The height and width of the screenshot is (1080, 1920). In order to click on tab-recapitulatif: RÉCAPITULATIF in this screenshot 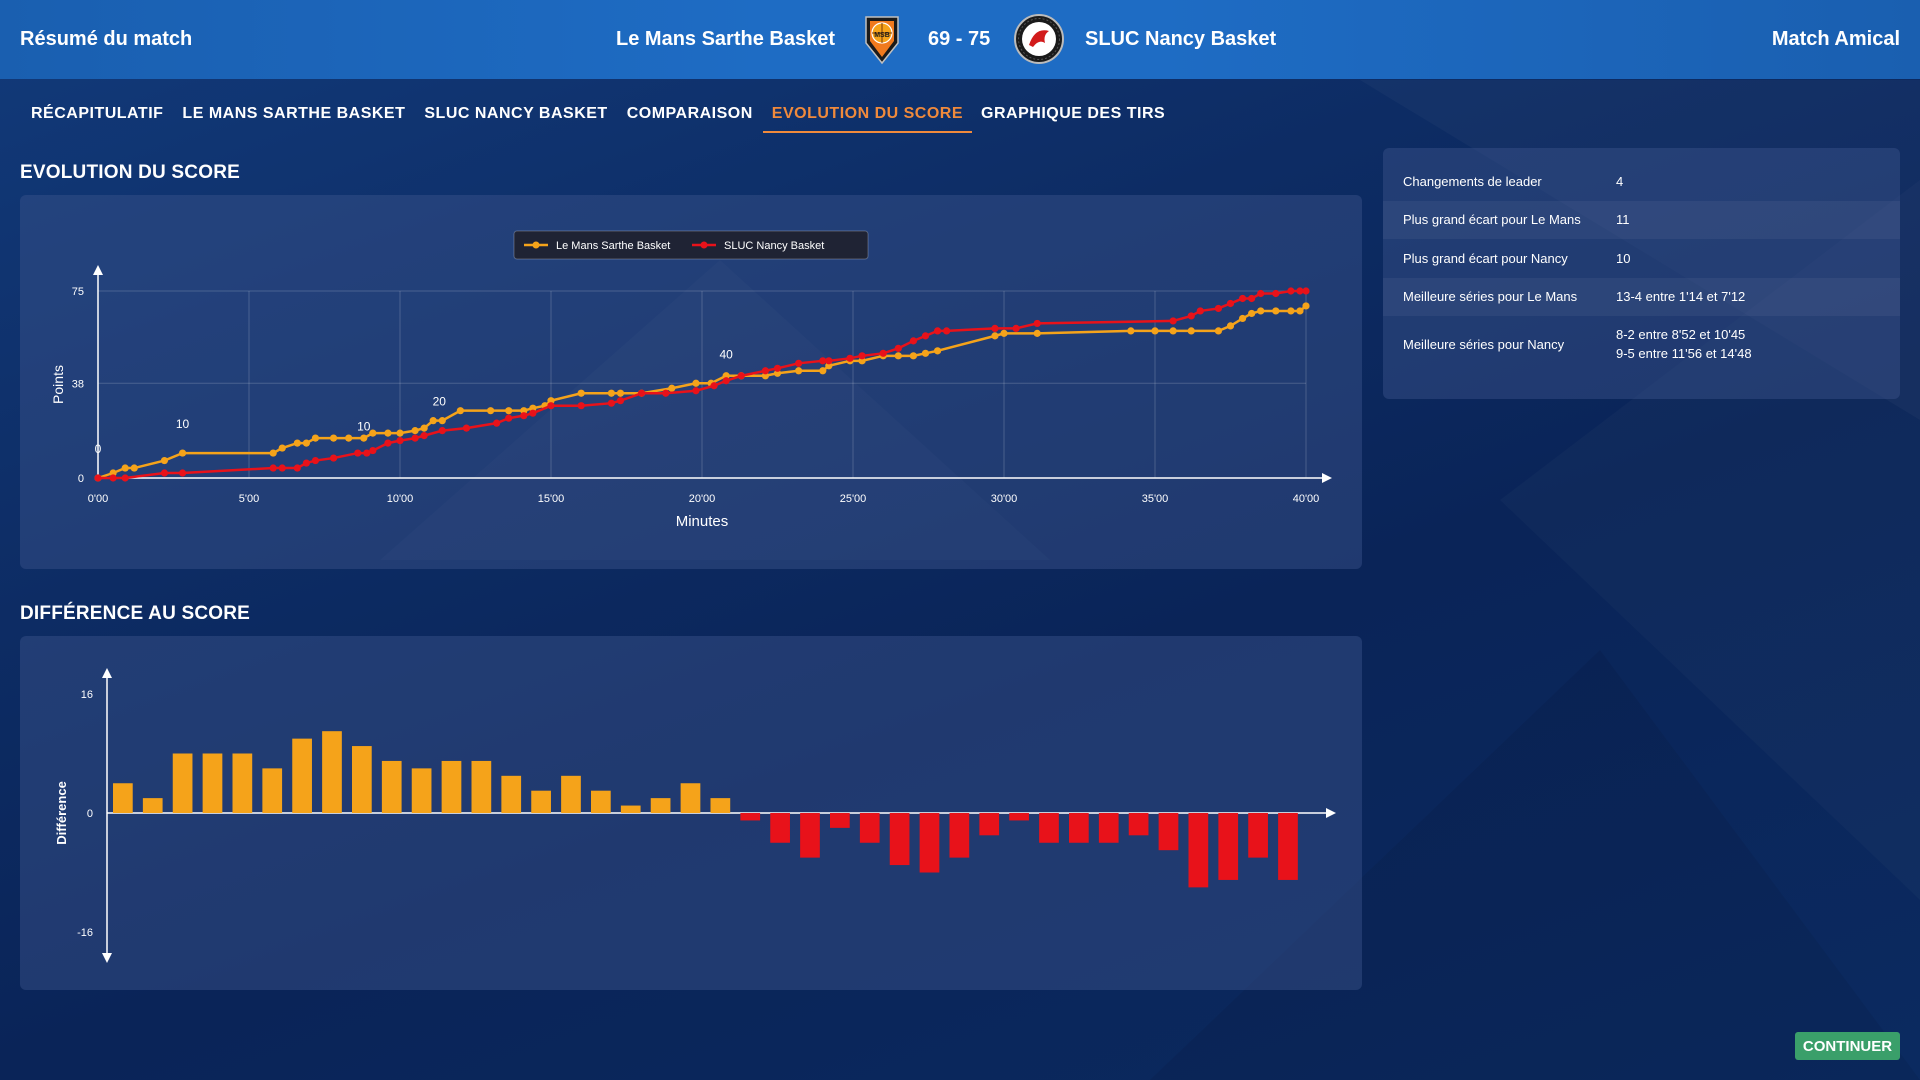, I will do `click(97, 113)`.